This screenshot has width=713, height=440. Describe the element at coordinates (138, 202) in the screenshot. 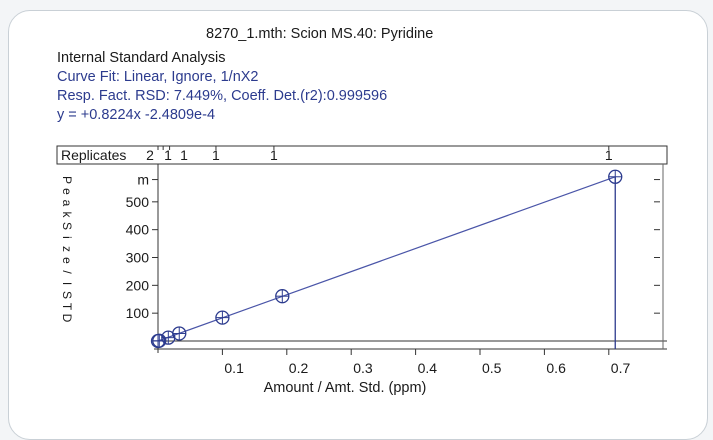

I see `y-tick-label: 500` at that location.